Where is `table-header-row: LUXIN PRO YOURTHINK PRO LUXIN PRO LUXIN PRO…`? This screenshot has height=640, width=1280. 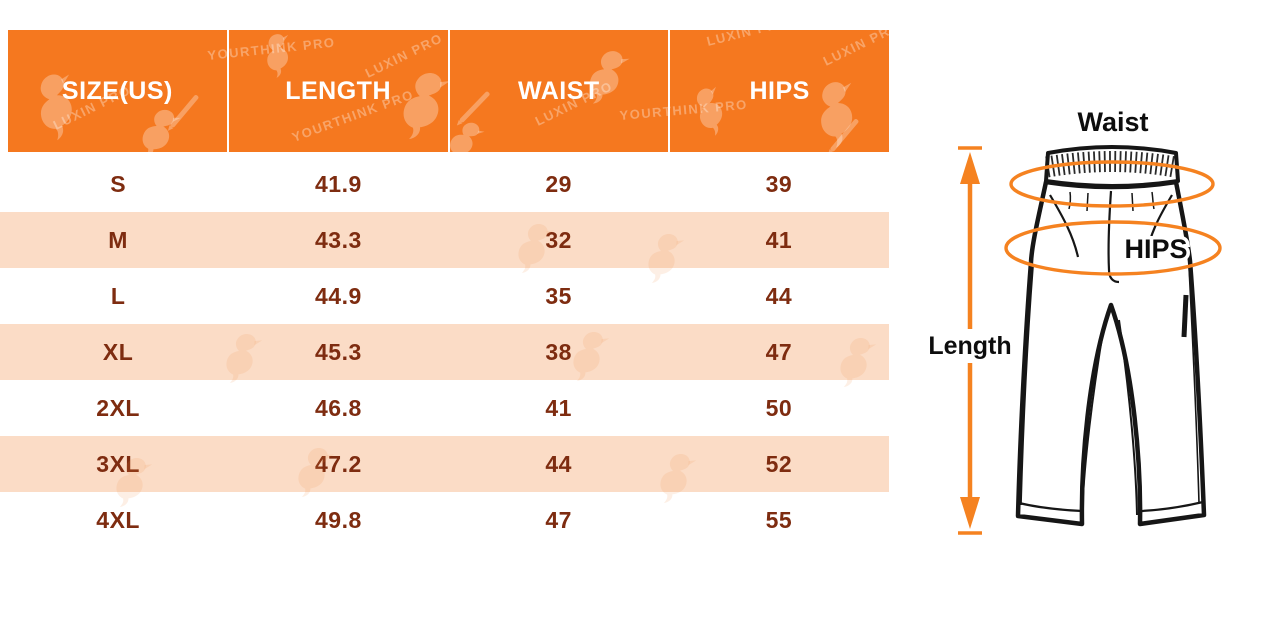
table-header-row: LUXIN PRO YOURTHINK PRO LUXIN PRO LUXIN PRO… is located at coordinates (448, 91).